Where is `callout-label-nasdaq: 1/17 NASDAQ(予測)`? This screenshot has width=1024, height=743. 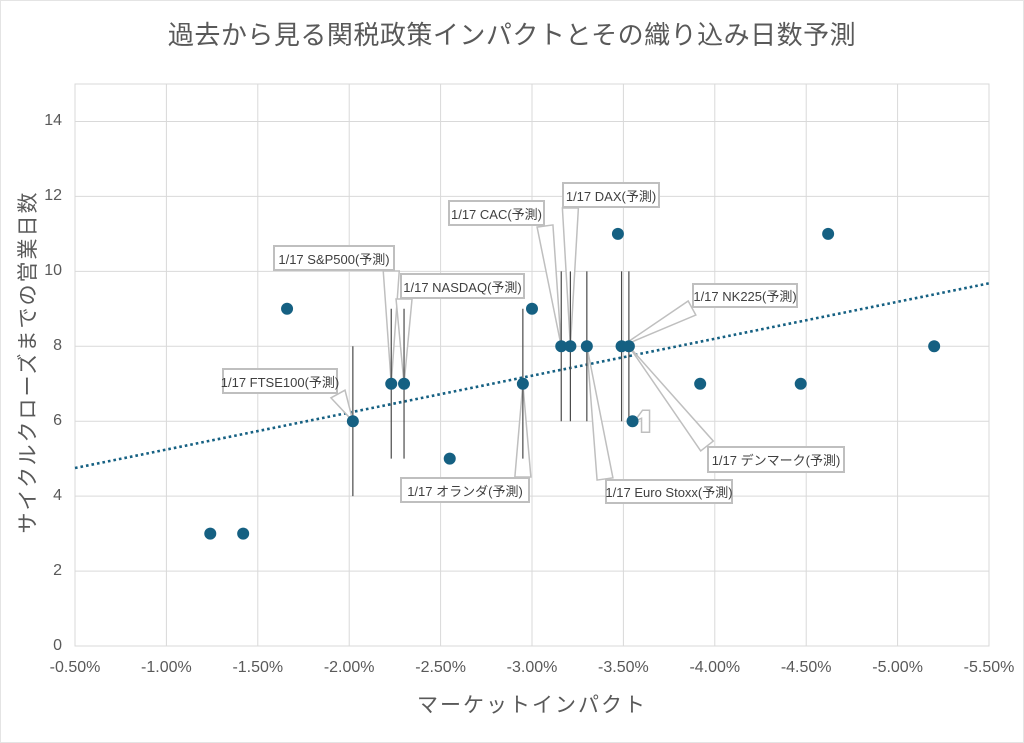
callout-label-nasdaq: 1/17 NASDAQ(予測) is located at coordinates (462, 286).